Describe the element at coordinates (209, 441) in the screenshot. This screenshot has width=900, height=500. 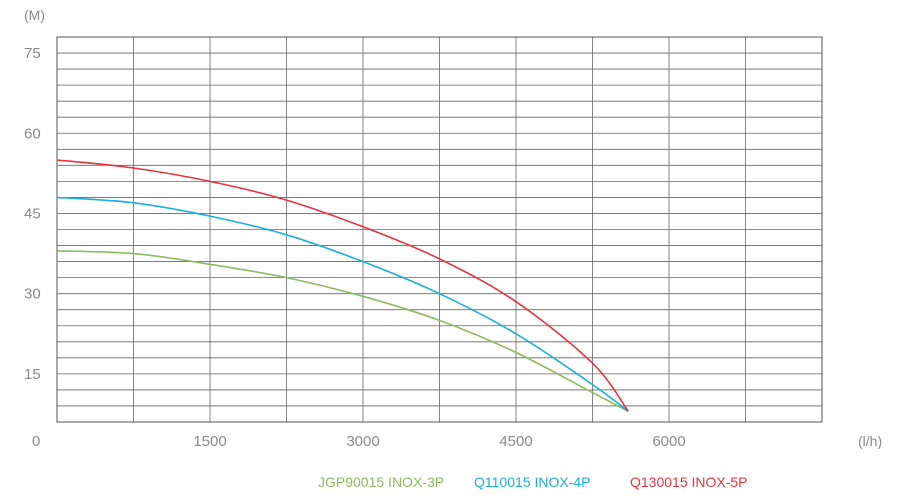
I see `x-tick-label: 1500` at that location.